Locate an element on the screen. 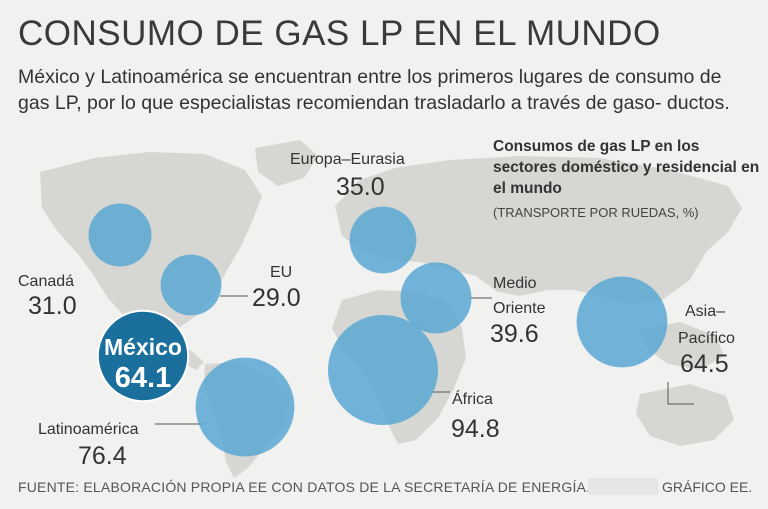 The width and height of the screenshot is (768, 509). land-australia is located at coordinates (685, 415).